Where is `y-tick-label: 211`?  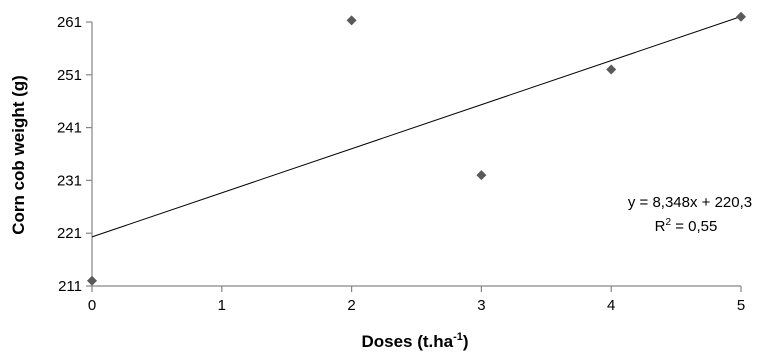
y-tick-label: 211 is located at coordinates (70, 286).